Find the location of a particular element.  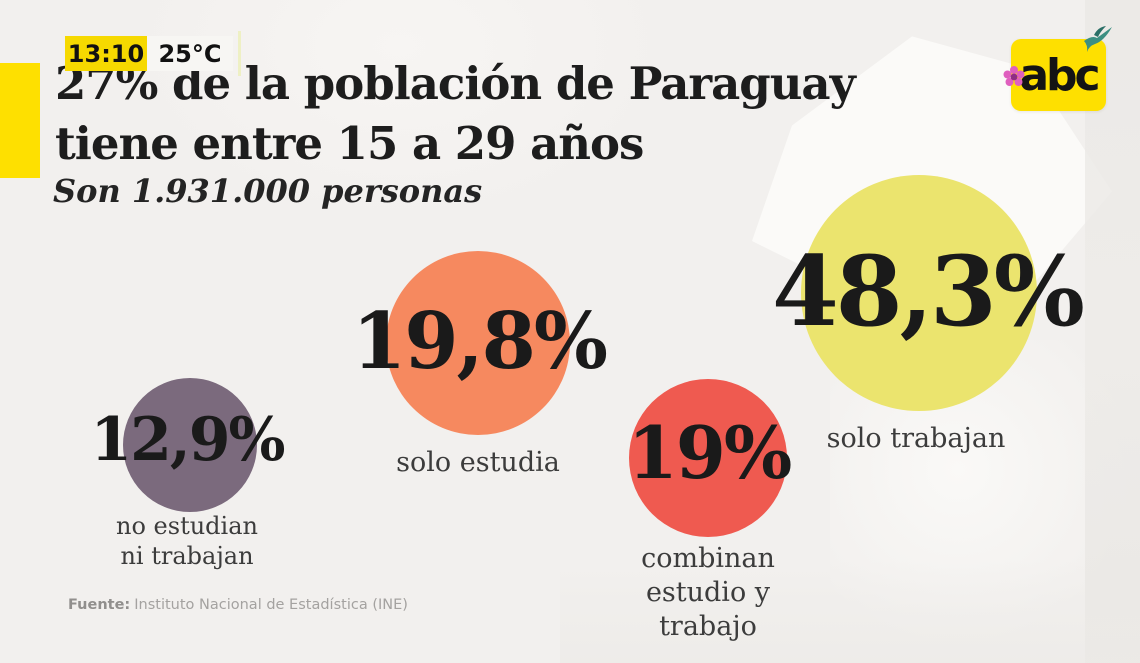

temperature-badge: 25°C is located at coordinates (190, 53).